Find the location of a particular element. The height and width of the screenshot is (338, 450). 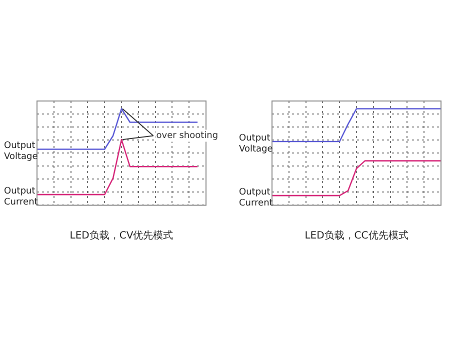

annotation: over shooting is located at coordinates (187, 136).